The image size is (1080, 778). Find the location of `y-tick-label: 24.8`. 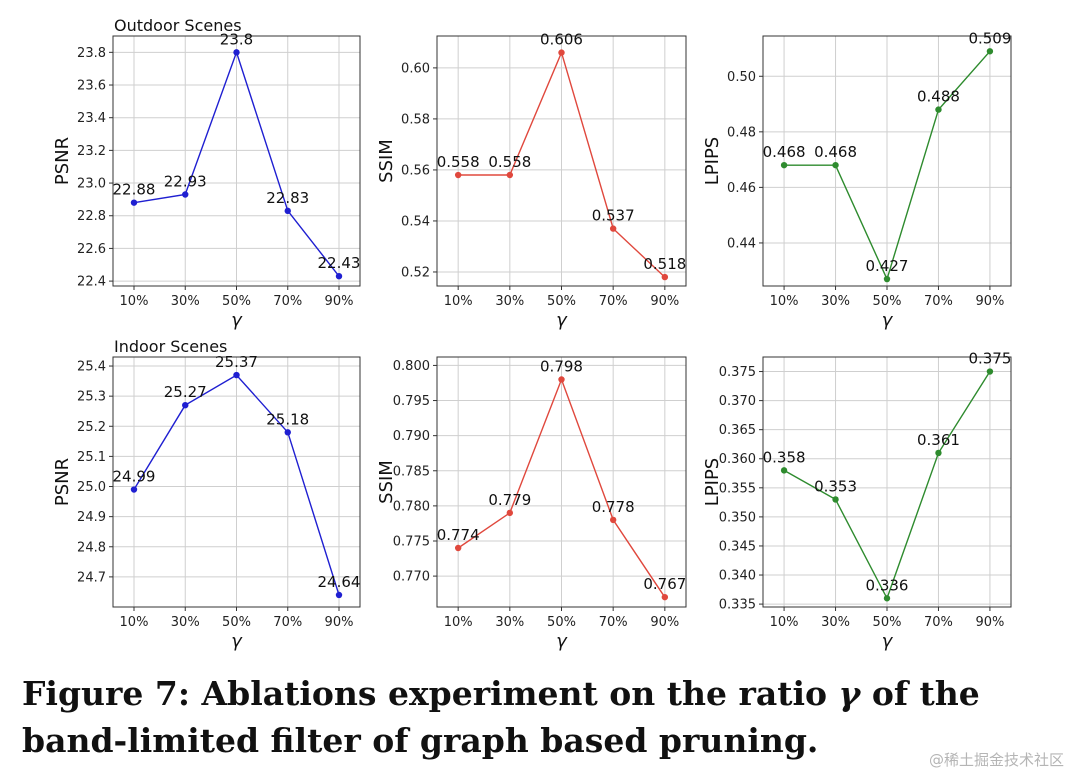

y-tick-label: 24.8 is located at coordinates (91, 547).